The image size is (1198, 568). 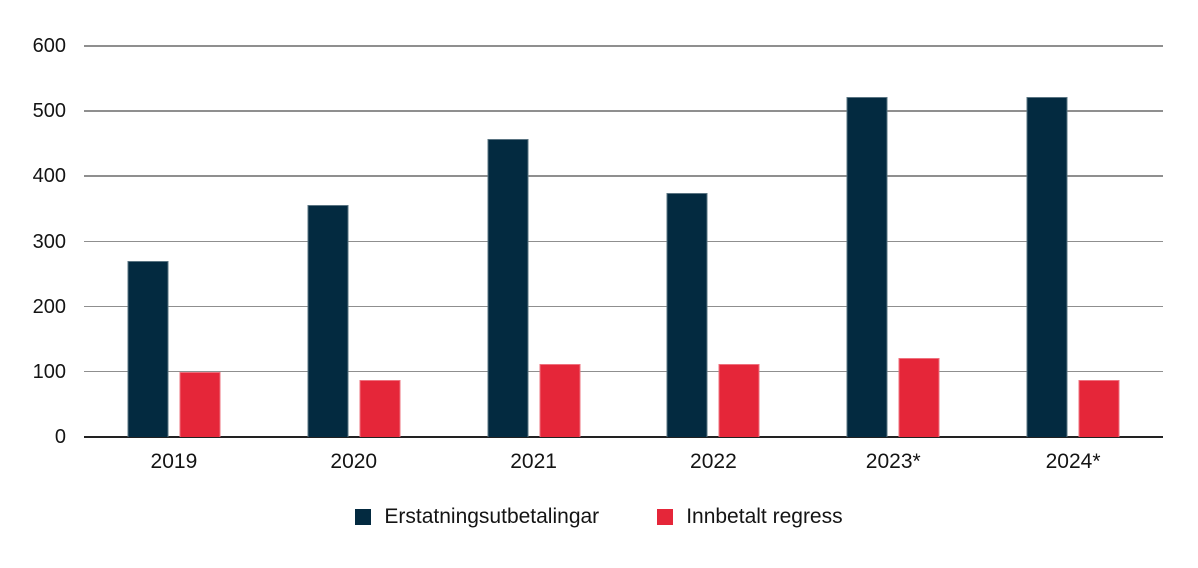 What do you see at coordinates (764, 516) in the screenshot?
I see `legend-label: Innbetalt regress` at bounding box center [764, 516].